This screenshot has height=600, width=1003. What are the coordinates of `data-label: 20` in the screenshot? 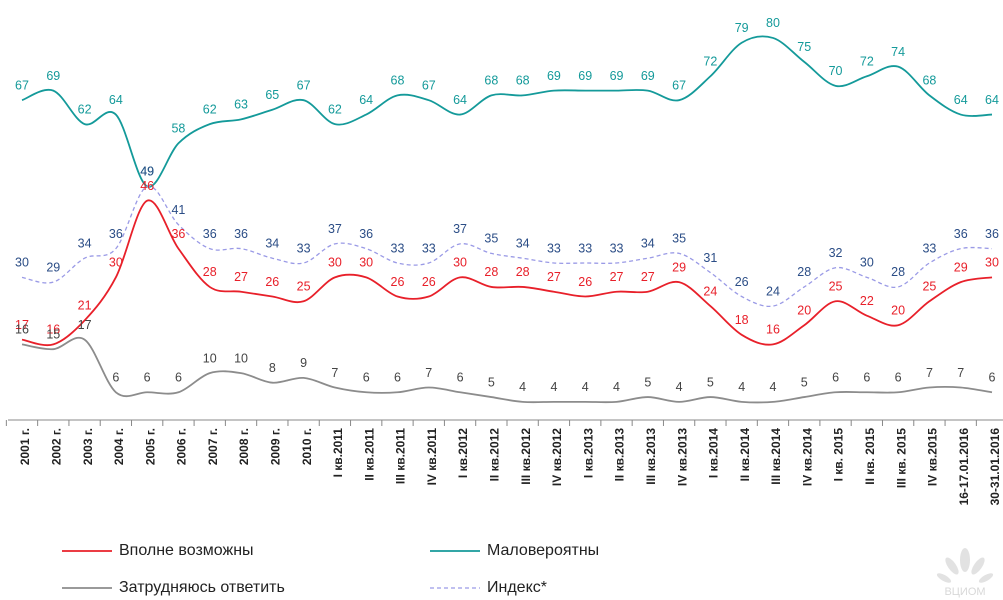 It's located at (898, 311).